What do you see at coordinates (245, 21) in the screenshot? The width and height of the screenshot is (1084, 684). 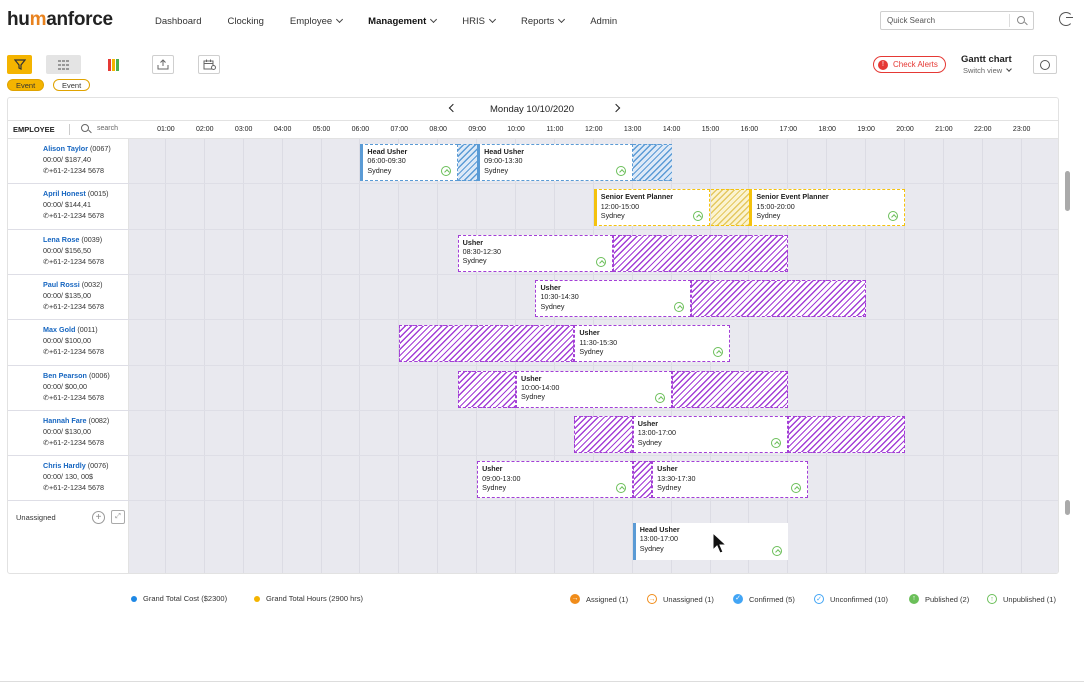 I see `nav-clocking: Clocking` at bounding box center [245, 21].